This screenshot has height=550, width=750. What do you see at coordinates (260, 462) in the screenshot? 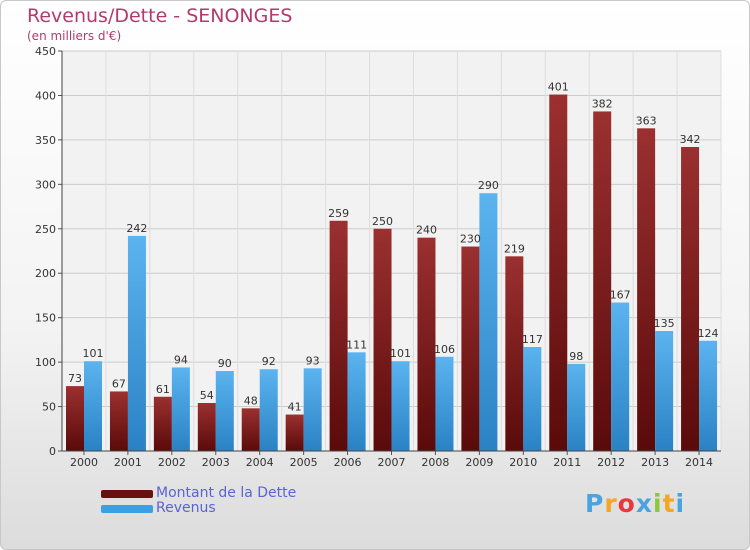
I see `x-tick-label: 2004` at bounding box center [260, 462].